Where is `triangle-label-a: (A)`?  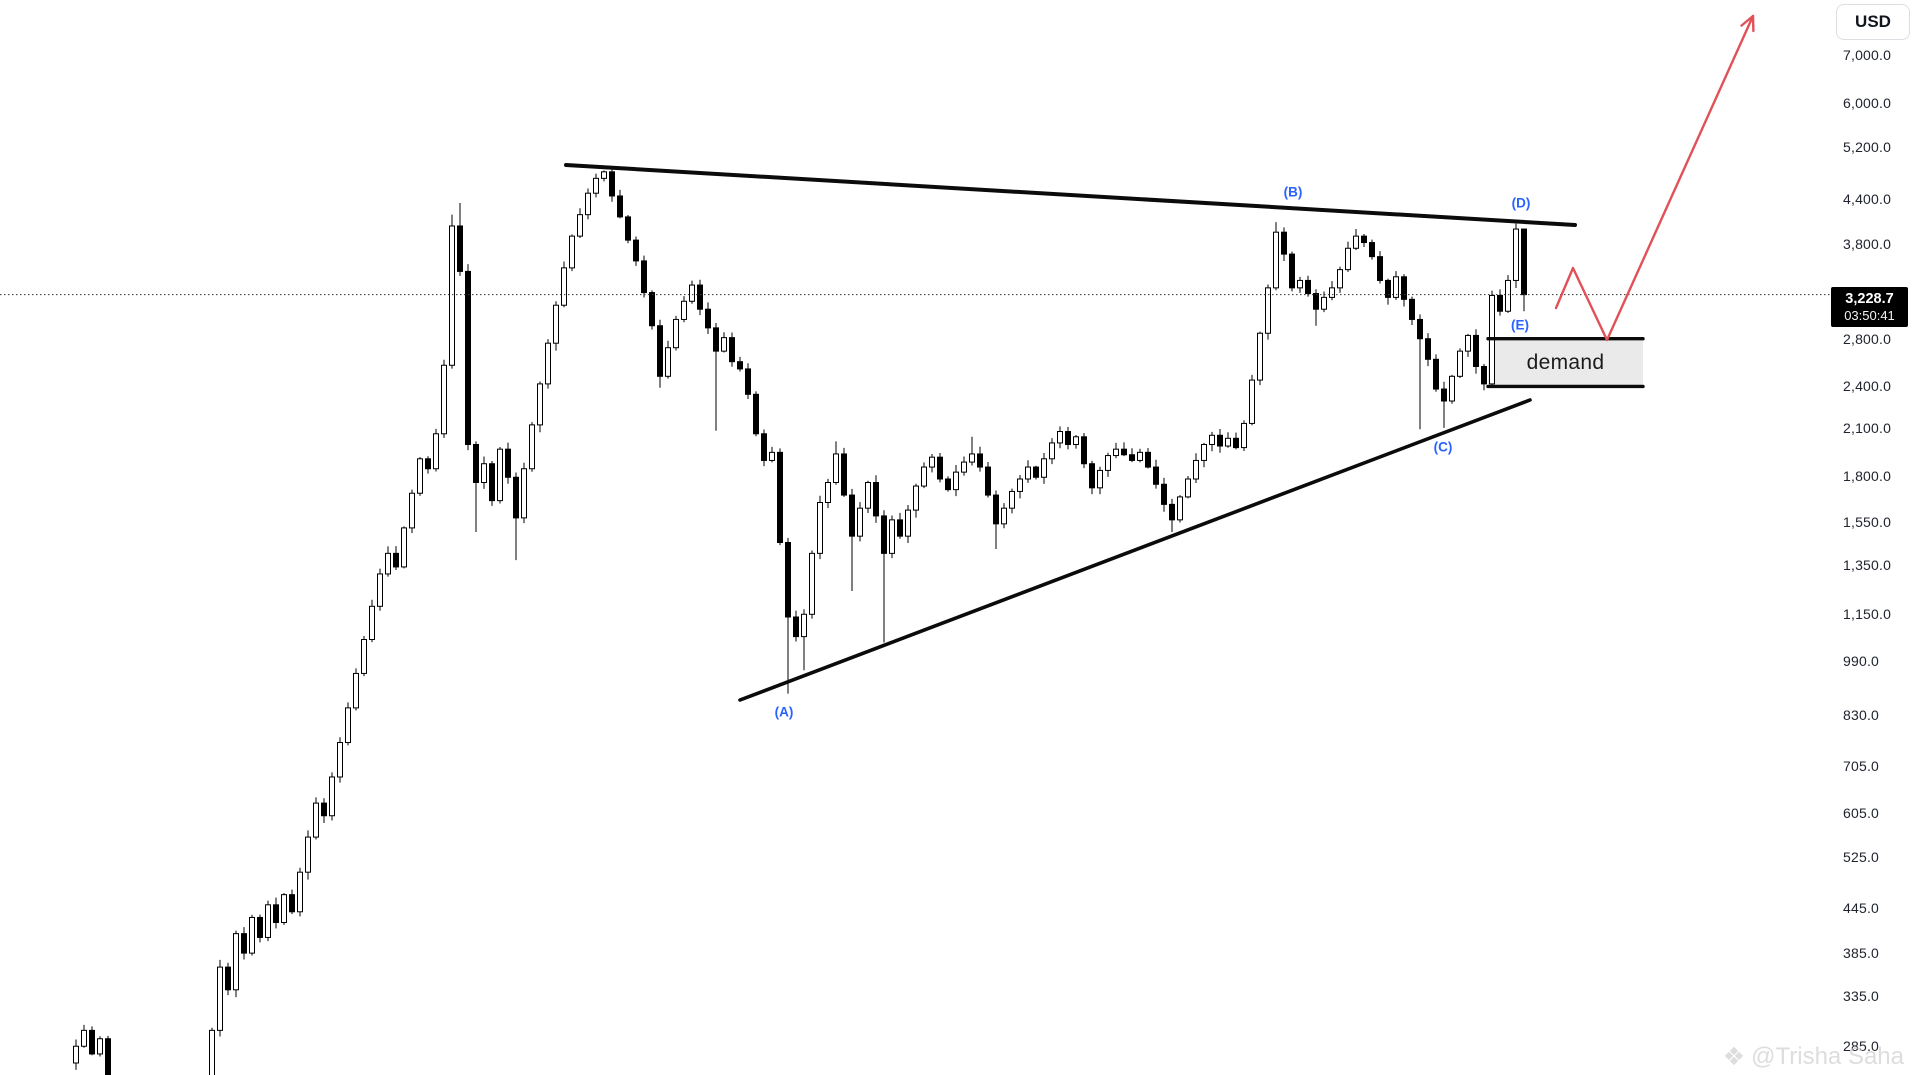
triangle-label-a: (A) is located at coordinates (784, 712).